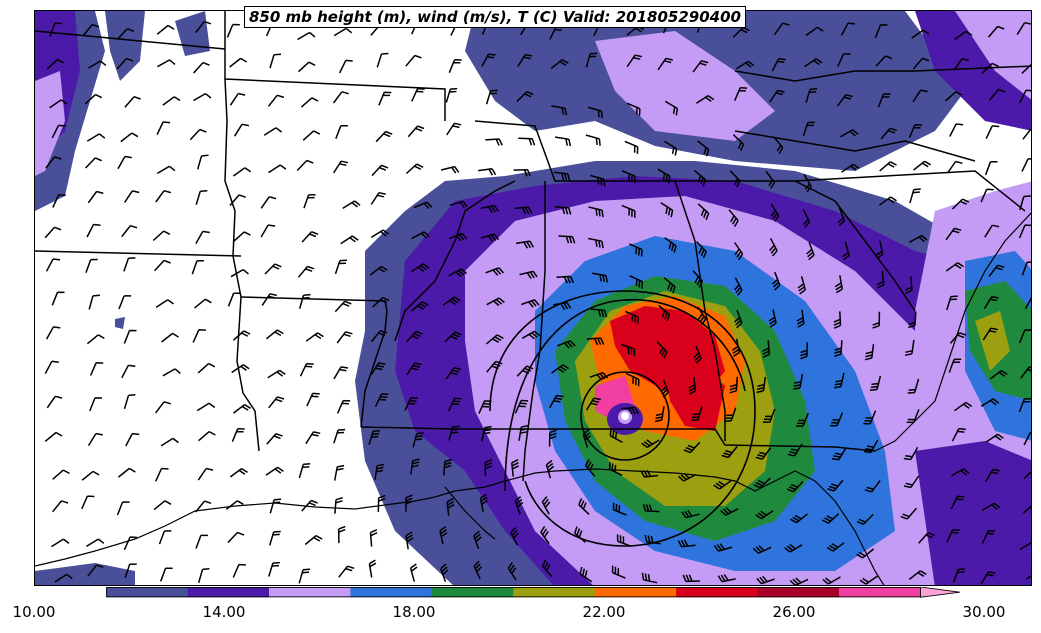 The image size is (1041, 633). What do you see at coordinates (414, 612) in the screenshot?
I see `colorbar-tick-label: 18.00` at bounding box center [414, 612].